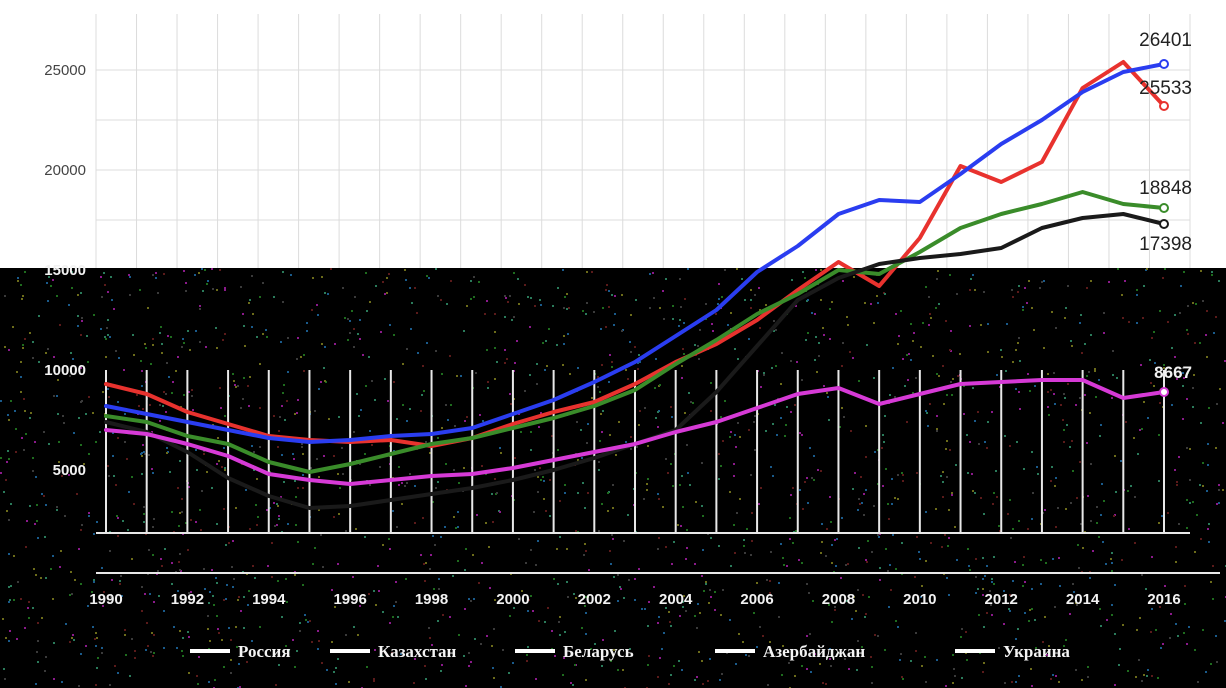 This screenshot has height=688, width=1226. Describe the element at coordinates (1036, 651) in the screenshot. I see `legend-label: Украина` at that location.